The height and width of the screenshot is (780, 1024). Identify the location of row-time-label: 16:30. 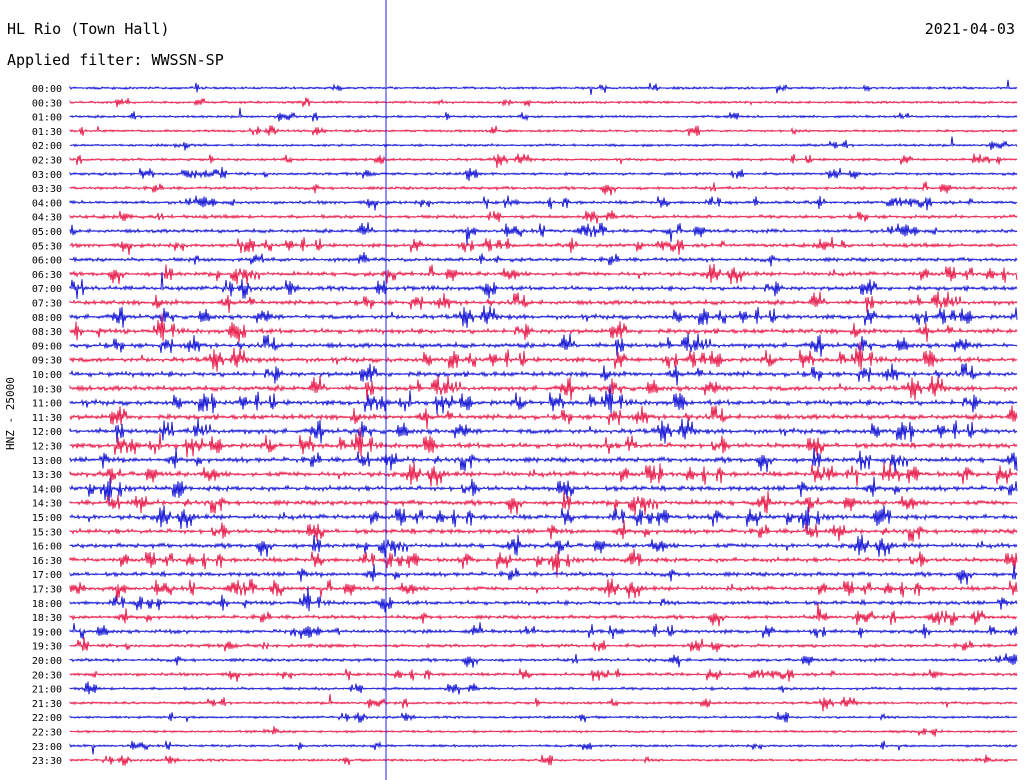
(47, 561).